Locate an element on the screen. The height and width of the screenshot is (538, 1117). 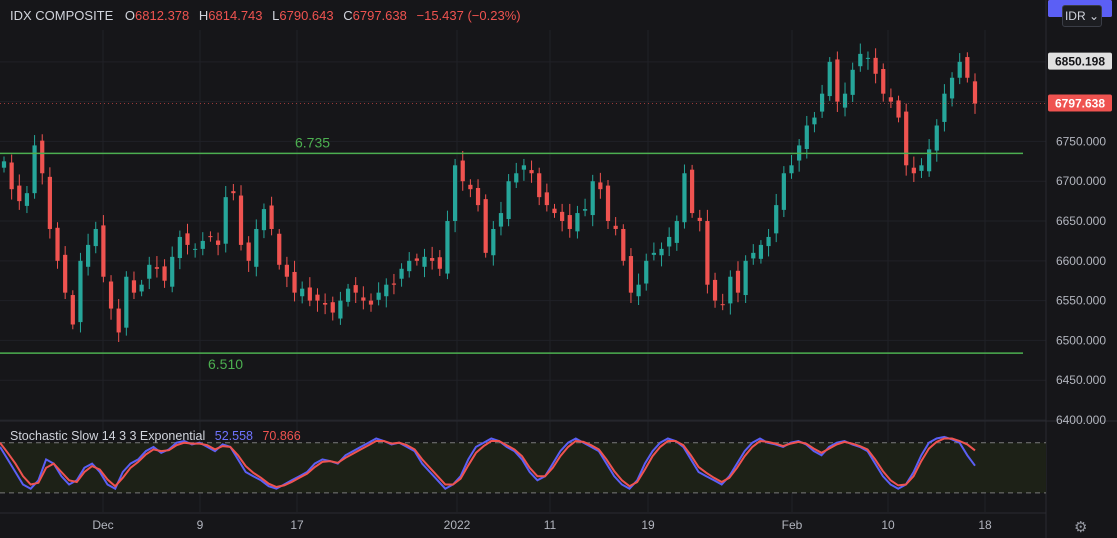
last-price-box is located at coordinates (1080, 103).